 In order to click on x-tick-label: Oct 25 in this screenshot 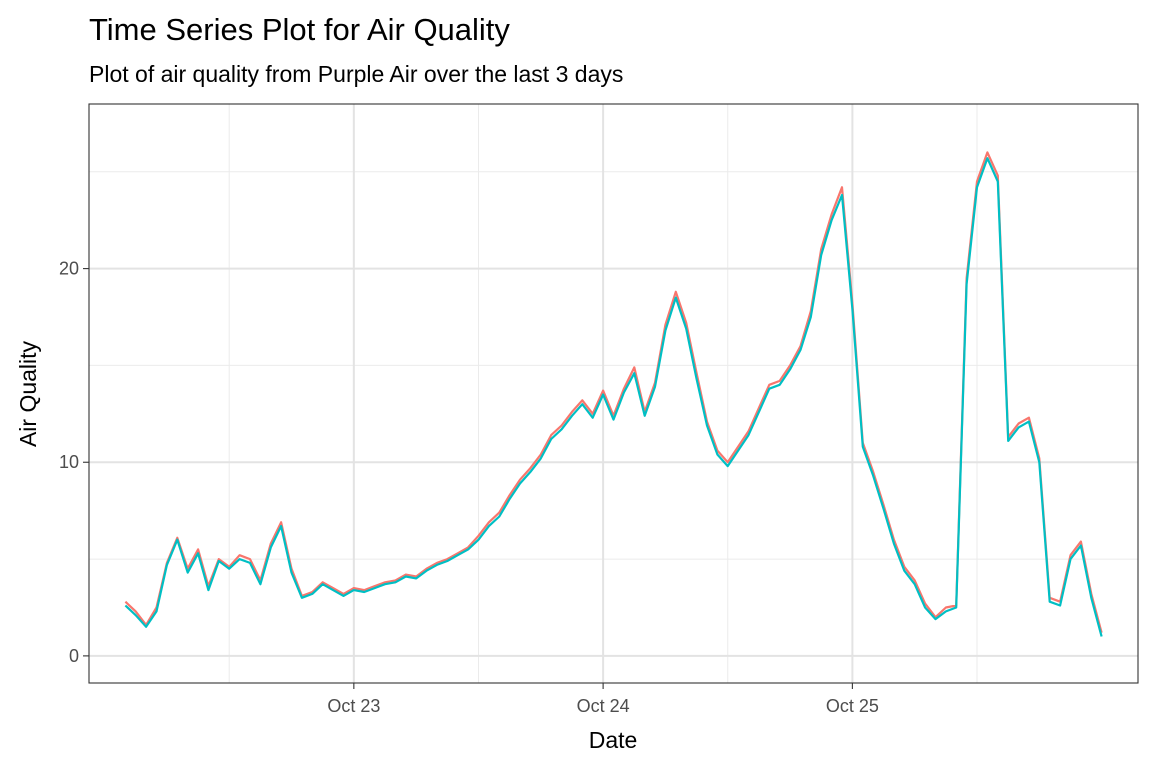, I will do `click(852, 706)`.